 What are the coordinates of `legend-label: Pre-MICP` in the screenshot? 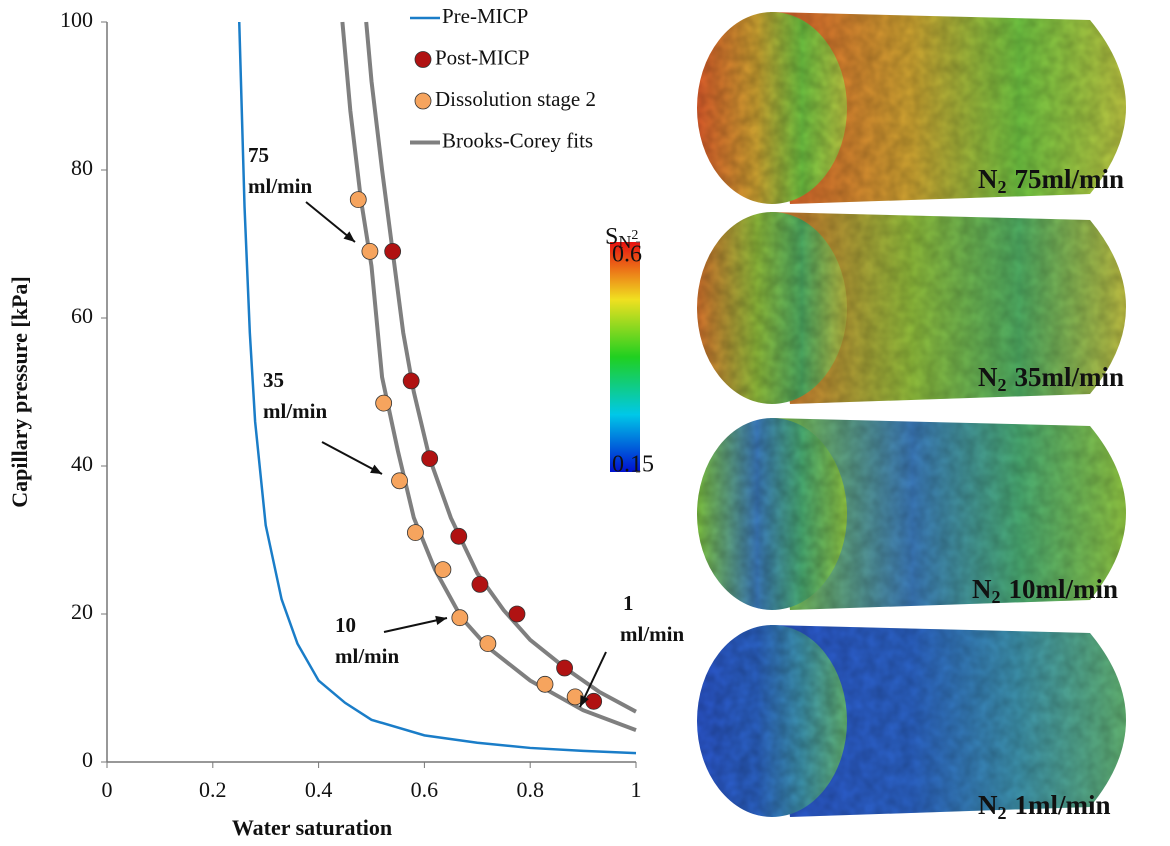 It's located at (485, 16).